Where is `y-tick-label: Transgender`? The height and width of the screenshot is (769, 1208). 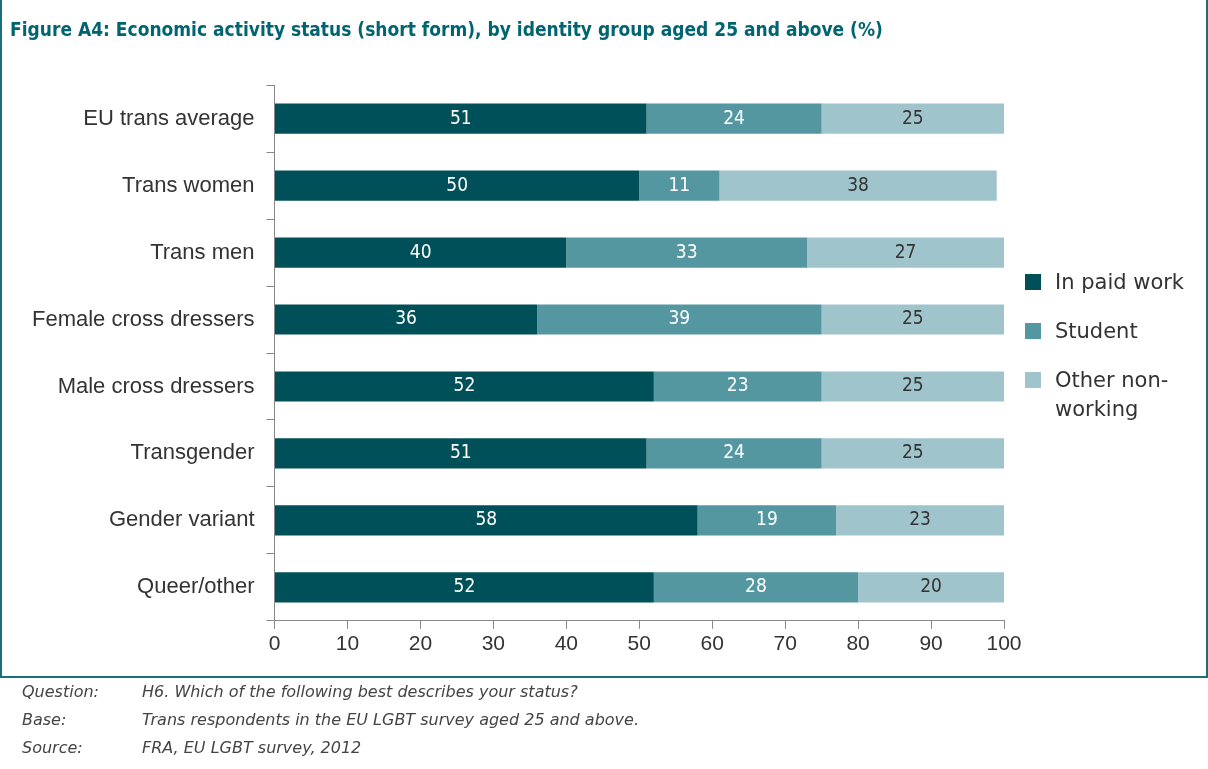
y-tick-label: Transgender is located at coordinates (192, 452).